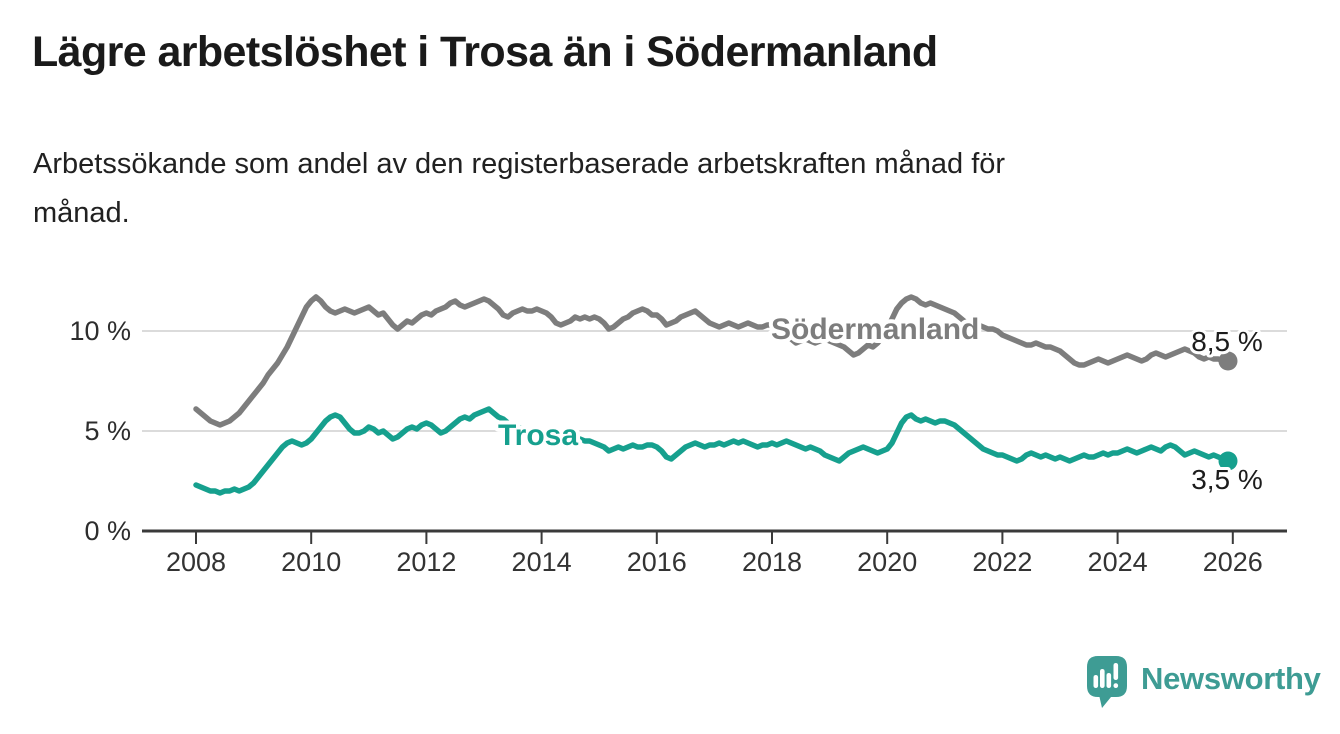 This screenshot has height=734, width=1340. What do you see at coordinates (542, 562) in the screenshot?
I see `x-tick-label-2014: 2014` at bounding box center [542, 562].